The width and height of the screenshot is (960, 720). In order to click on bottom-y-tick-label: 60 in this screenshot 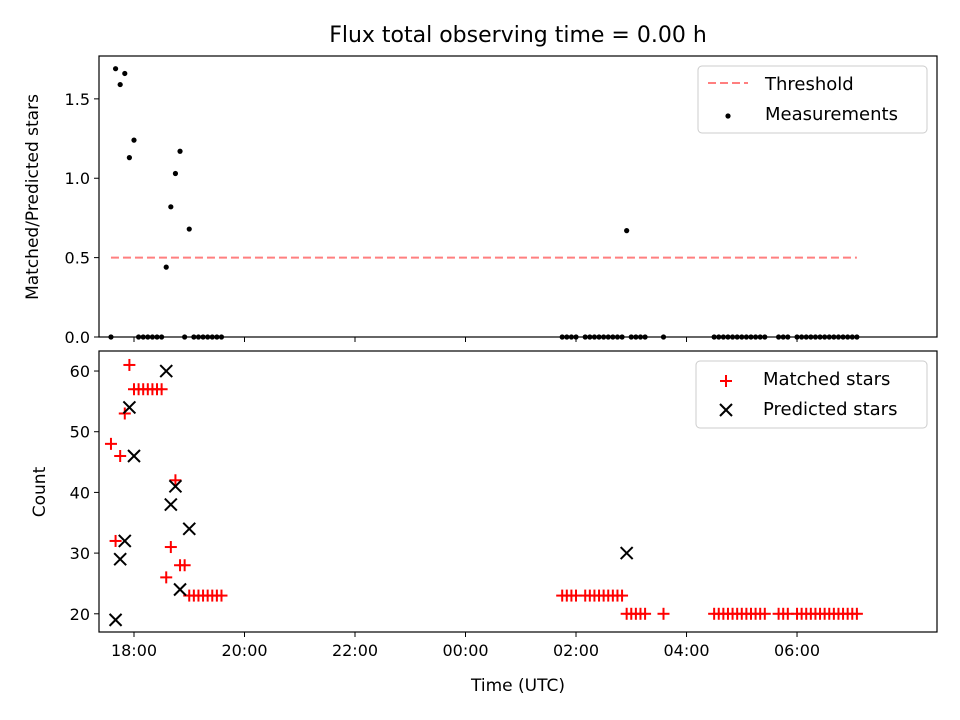, I will do `click(80, 371)`.